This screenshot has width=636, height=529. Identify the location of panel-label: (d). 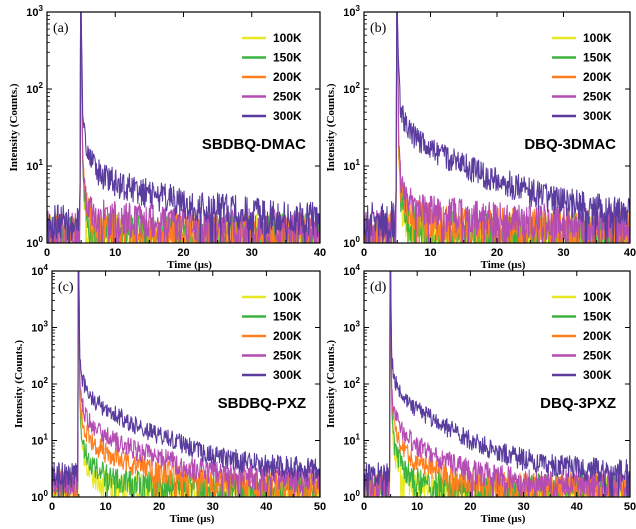
(378, 287).